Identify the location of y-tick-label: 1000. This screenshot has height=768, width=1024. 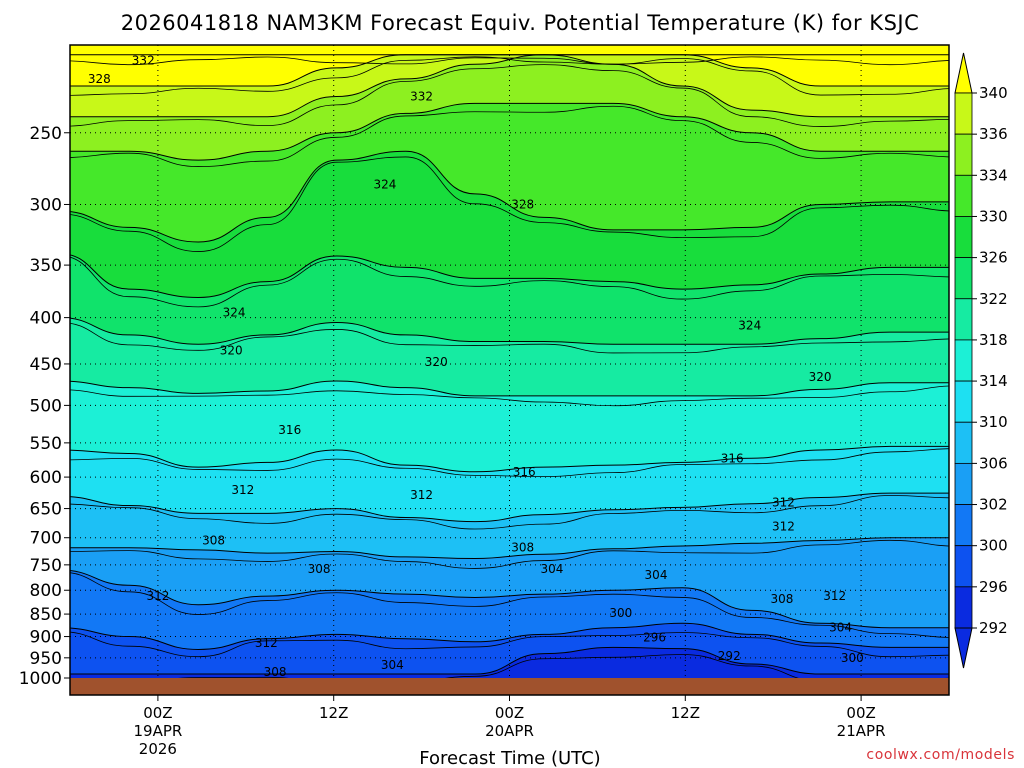
(40, 679).